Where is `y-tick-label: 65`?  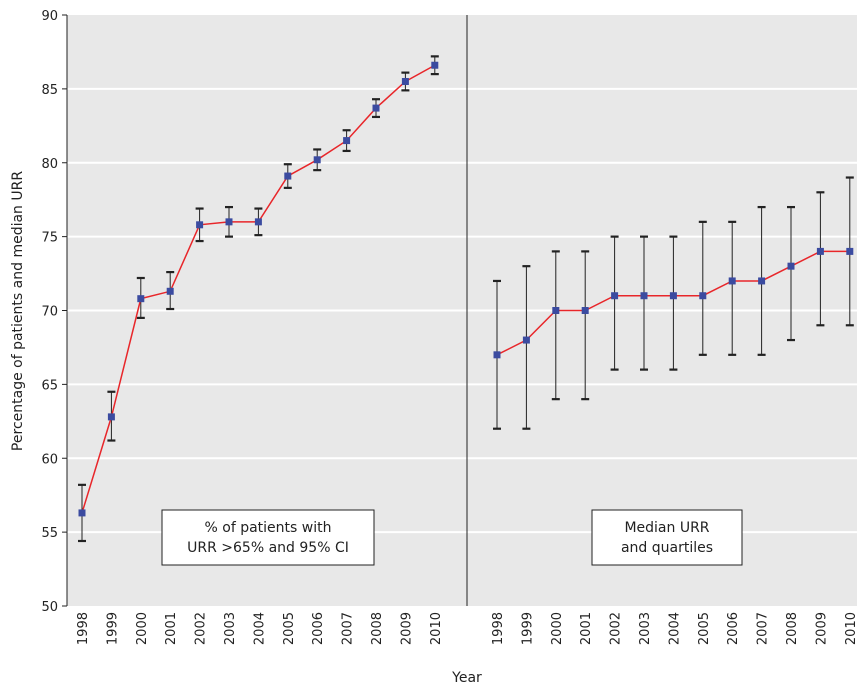
y-tick-label: 65 is located at coordinates (49, 385).